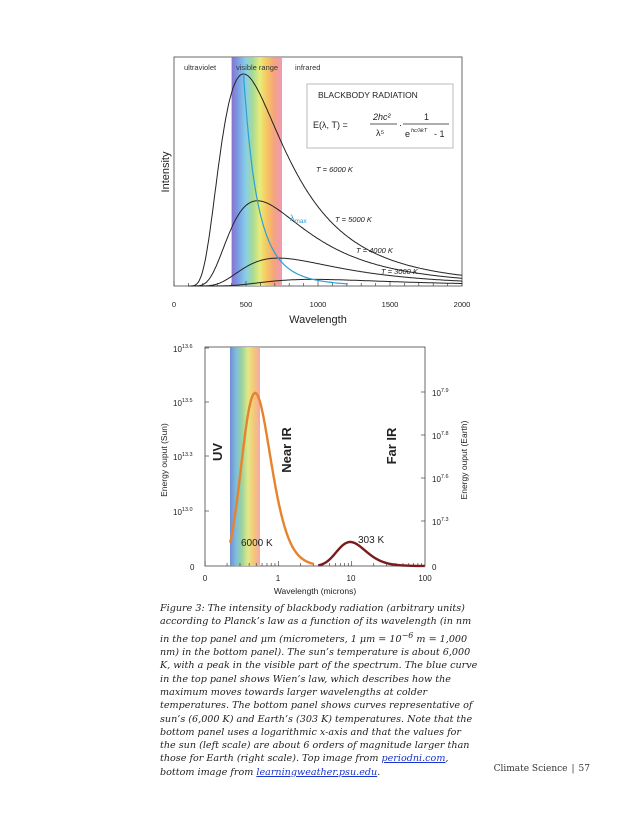  Describe the element at coordinates (407, 134) in the screenshot. I see `formula-exp-base: e` at that location.